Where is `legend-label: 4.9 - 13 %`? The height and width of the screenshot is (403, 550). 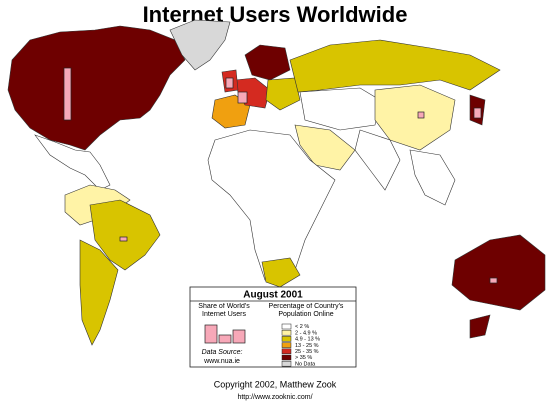 legend-label: 4.9 - 13 % is located at coordinates (307, 340).